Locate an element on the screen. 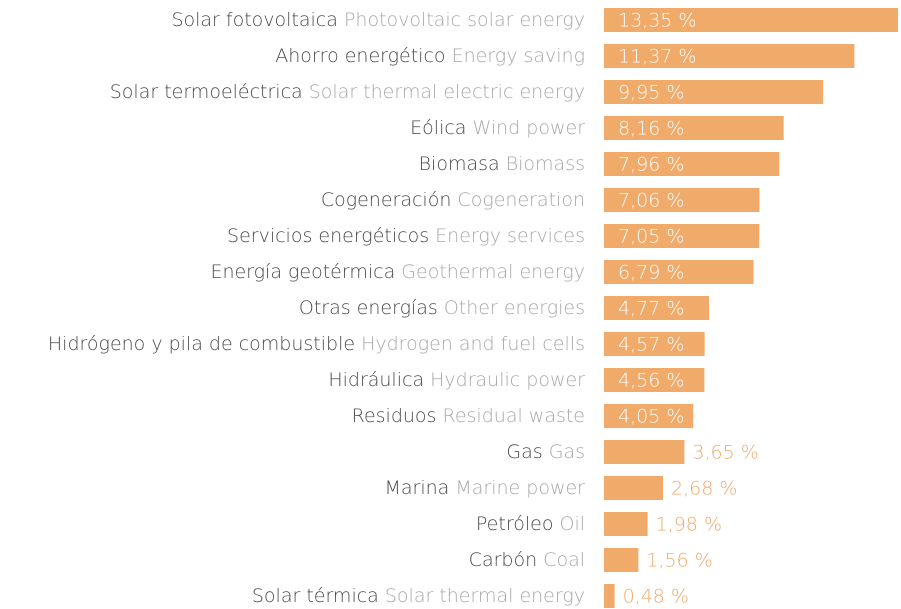 This screenshot has height=609, width=901. category-es: Eólica is located at coordinates (438, 128).